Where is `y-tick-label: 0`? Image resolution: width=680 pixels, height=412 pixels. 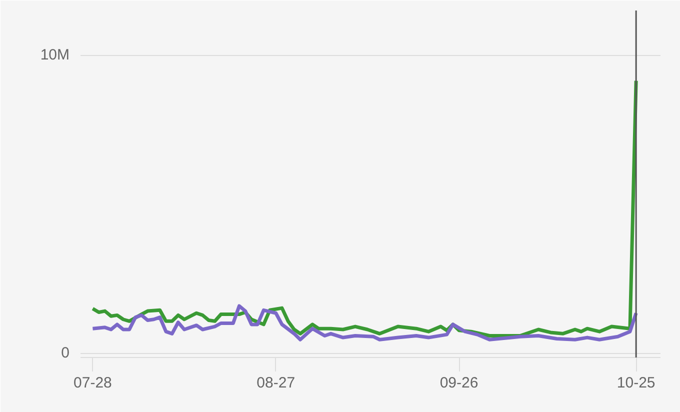
y-tick-label: 0 is located at coordinates (65, 353).